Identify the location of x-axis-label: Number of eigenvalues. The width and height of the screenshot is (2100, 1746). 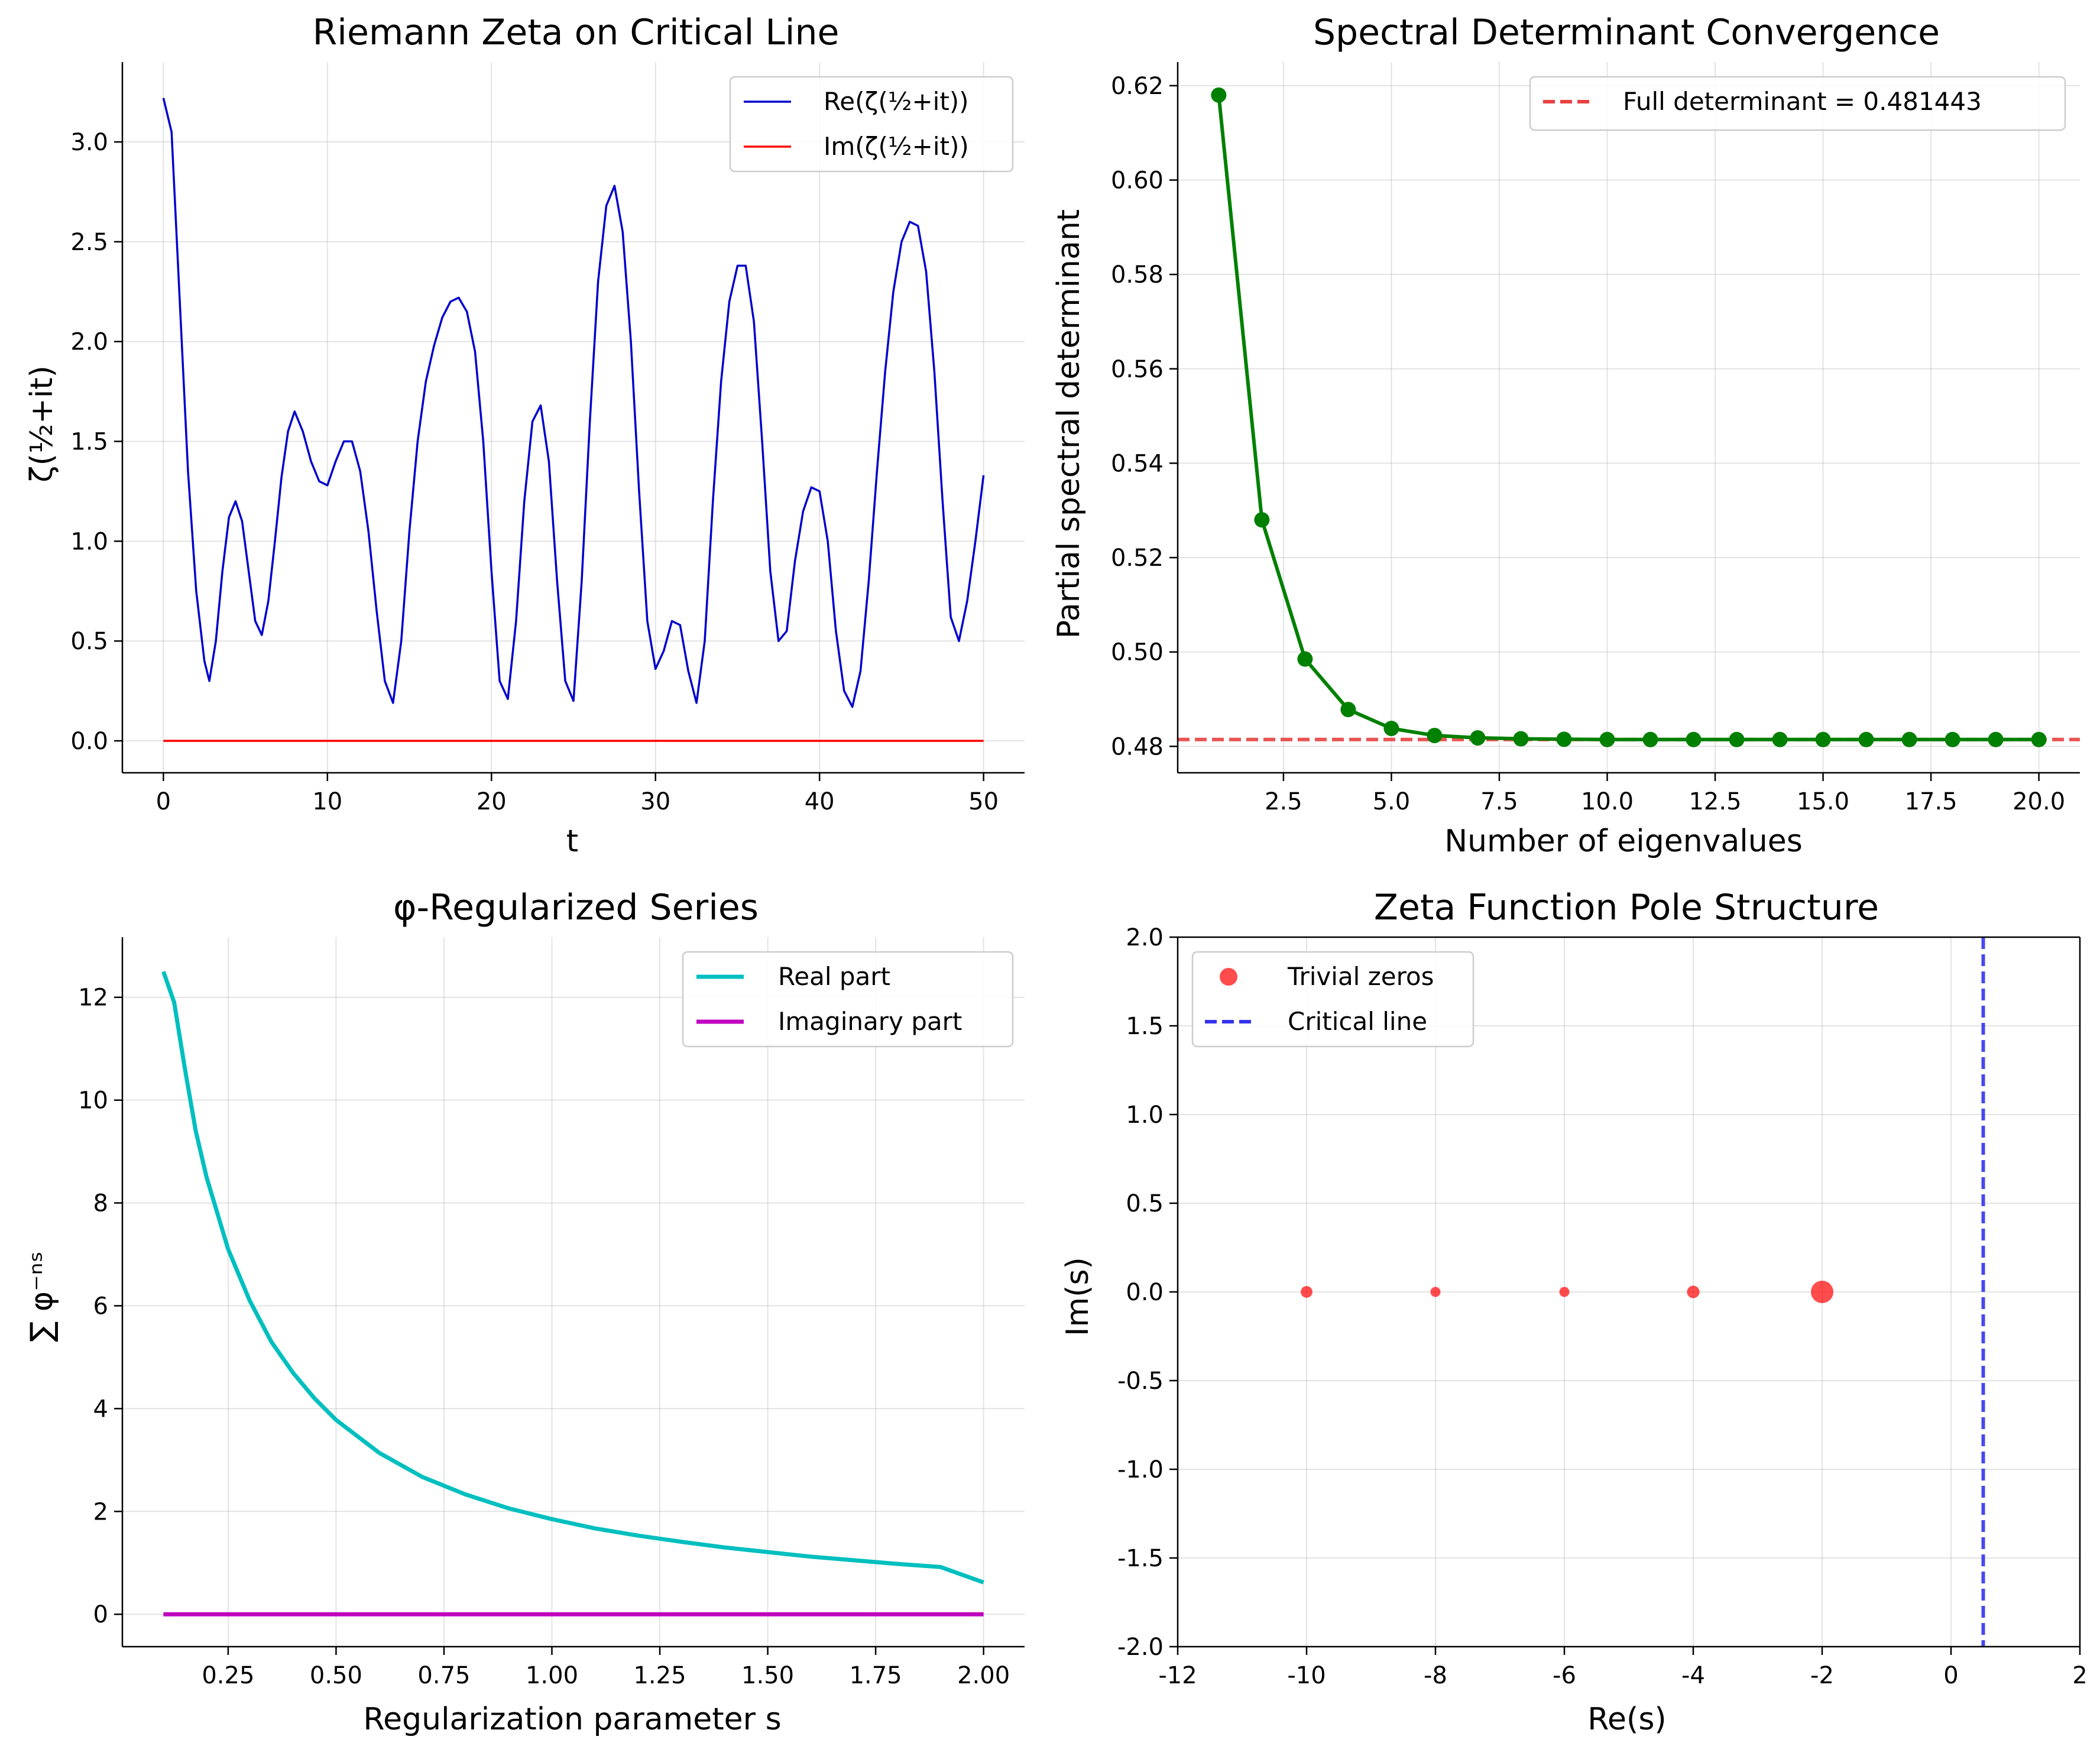
(1624, 841).